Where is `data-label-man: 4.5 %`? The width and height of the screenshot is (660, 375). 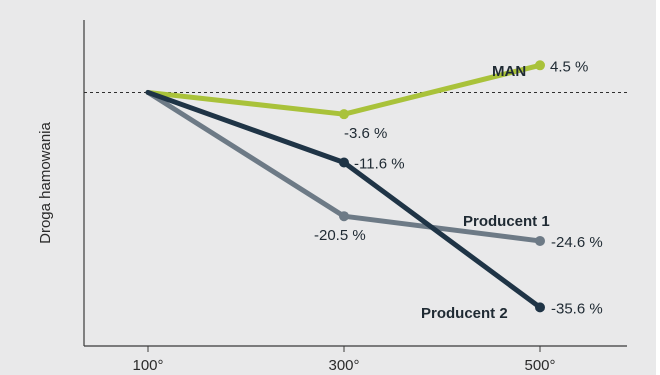 data-label-man: 4.5 % is located at coordinates (569, 66).